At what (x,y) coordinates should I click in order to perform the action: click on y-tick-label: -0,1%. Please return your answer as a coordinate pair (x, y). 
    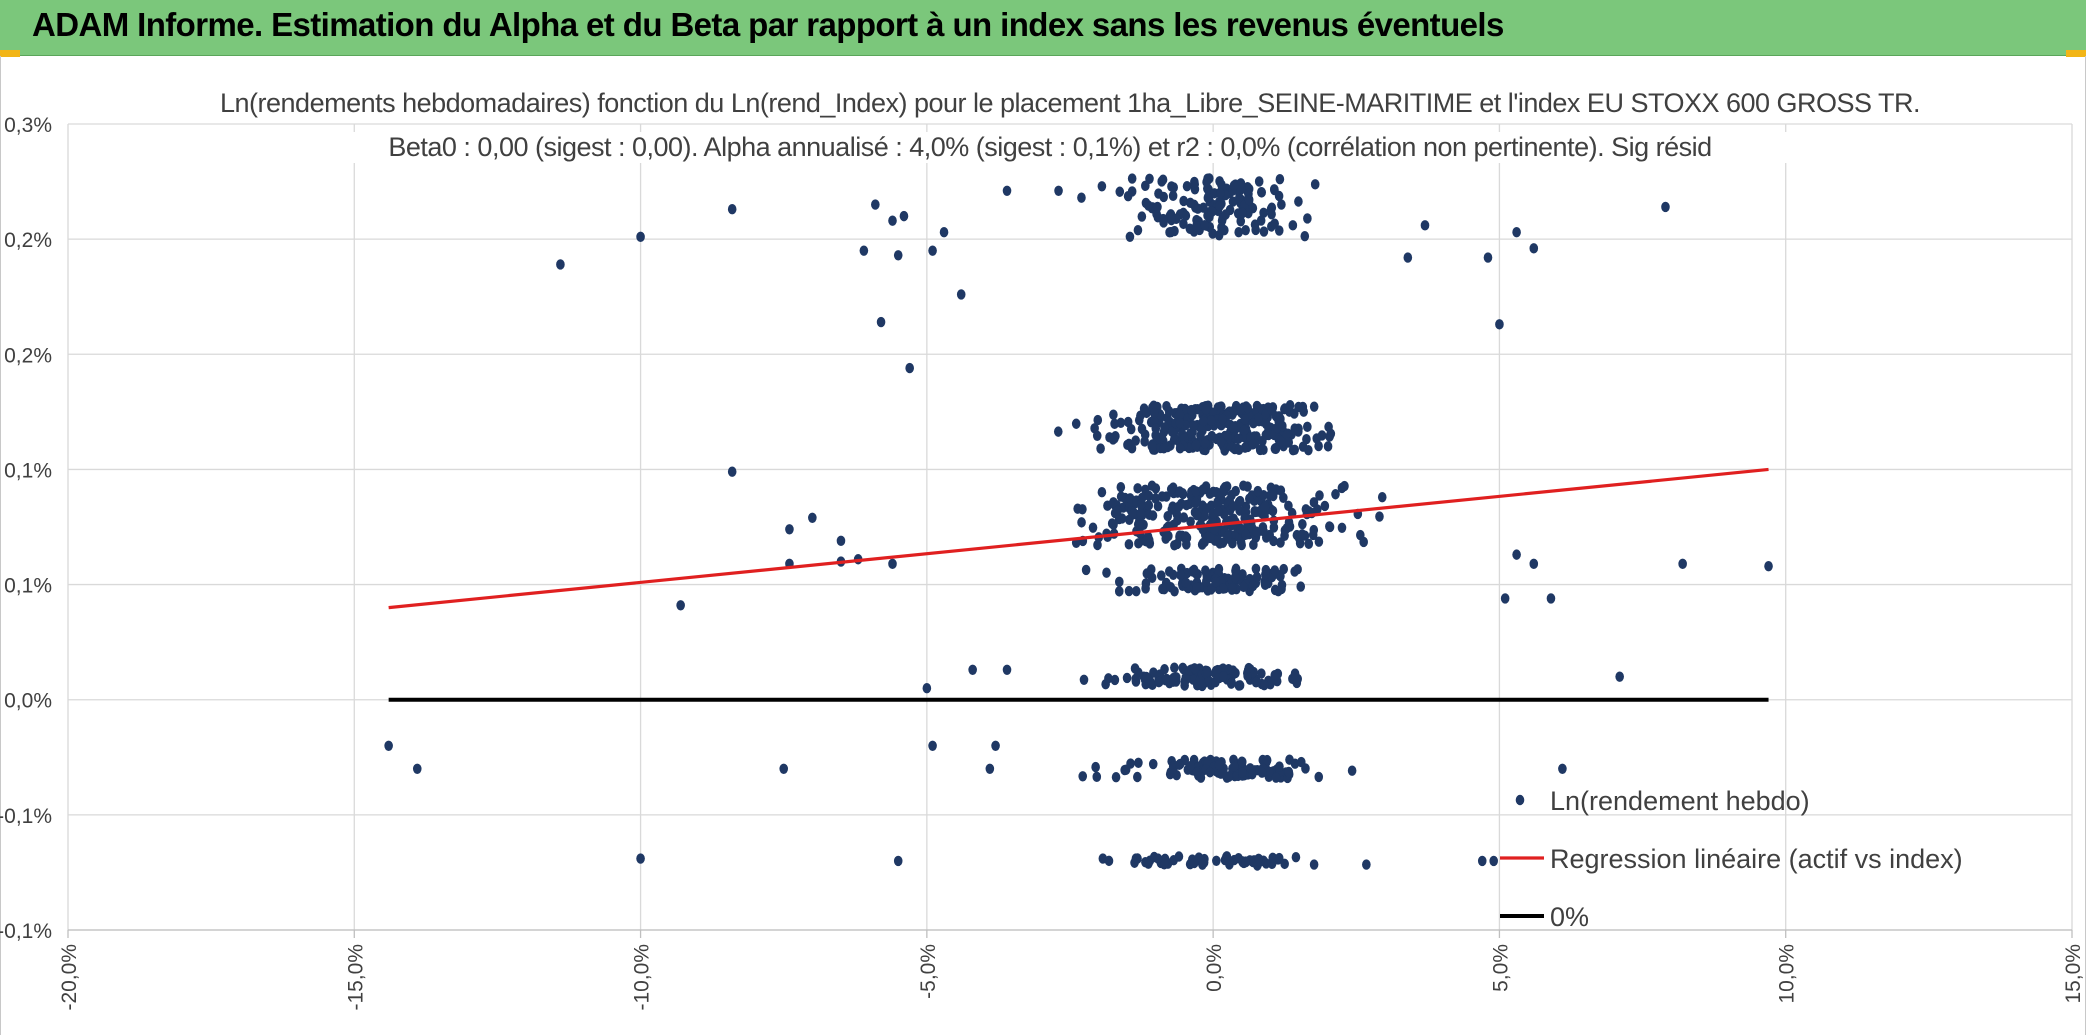
    Looking at the image, I should click on (26, 816).